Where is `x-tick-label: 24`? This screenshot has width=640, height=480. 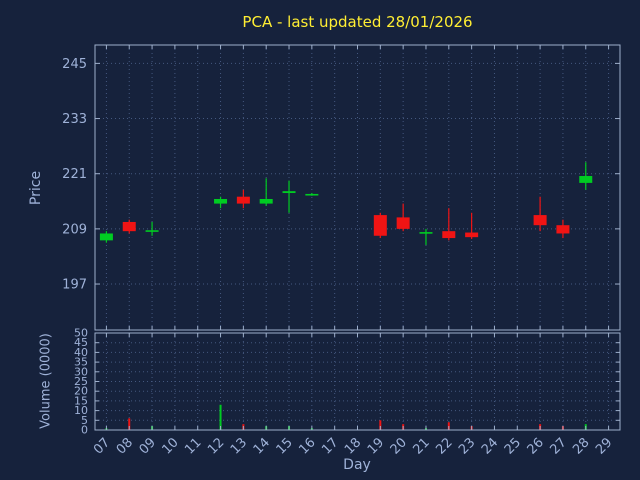
x-tick-label: 24 is located at coordinates (490, 446).